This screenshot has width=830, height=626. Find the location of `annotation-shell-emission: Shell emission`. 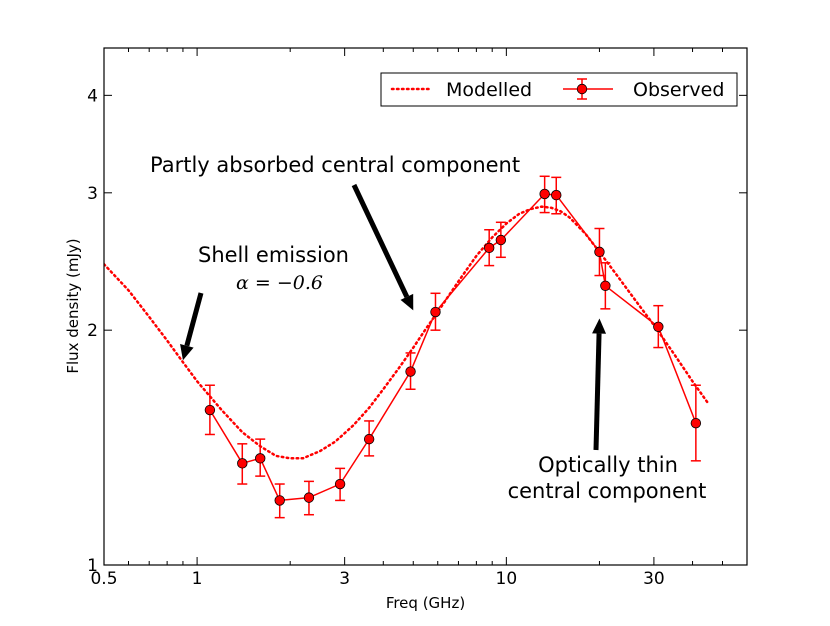

annotation-shell-emission: Shell emission is located at coordinates (273, 255).